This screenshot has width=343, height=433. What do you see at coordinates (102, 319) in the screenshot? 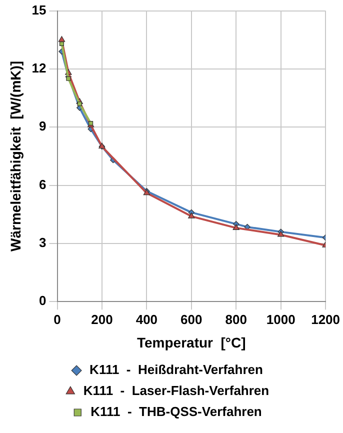
I see `x-tick-label: 200` at bounding box center [102, 319].